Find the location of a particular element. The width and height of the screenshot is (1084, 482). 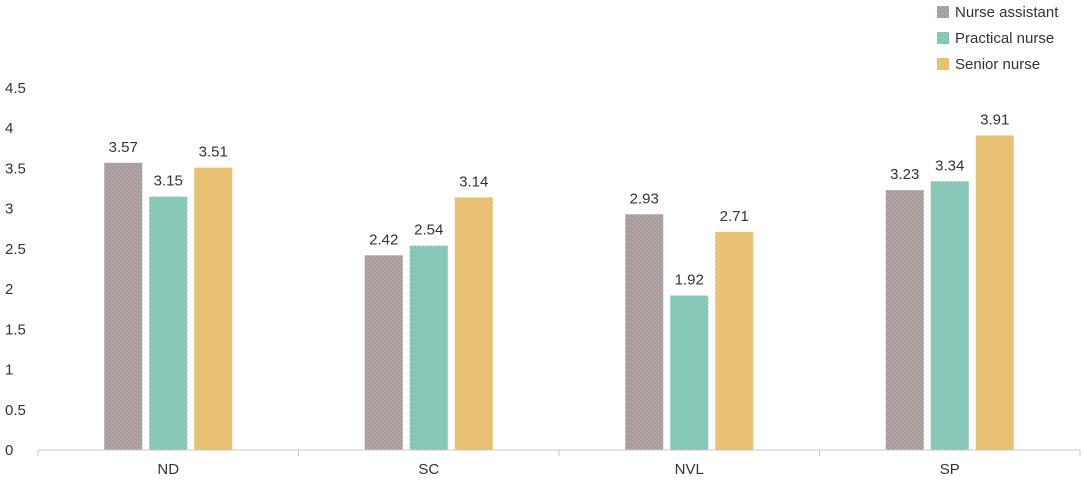

legend-label: Practical nurse is located at coordinates (1004, 38).